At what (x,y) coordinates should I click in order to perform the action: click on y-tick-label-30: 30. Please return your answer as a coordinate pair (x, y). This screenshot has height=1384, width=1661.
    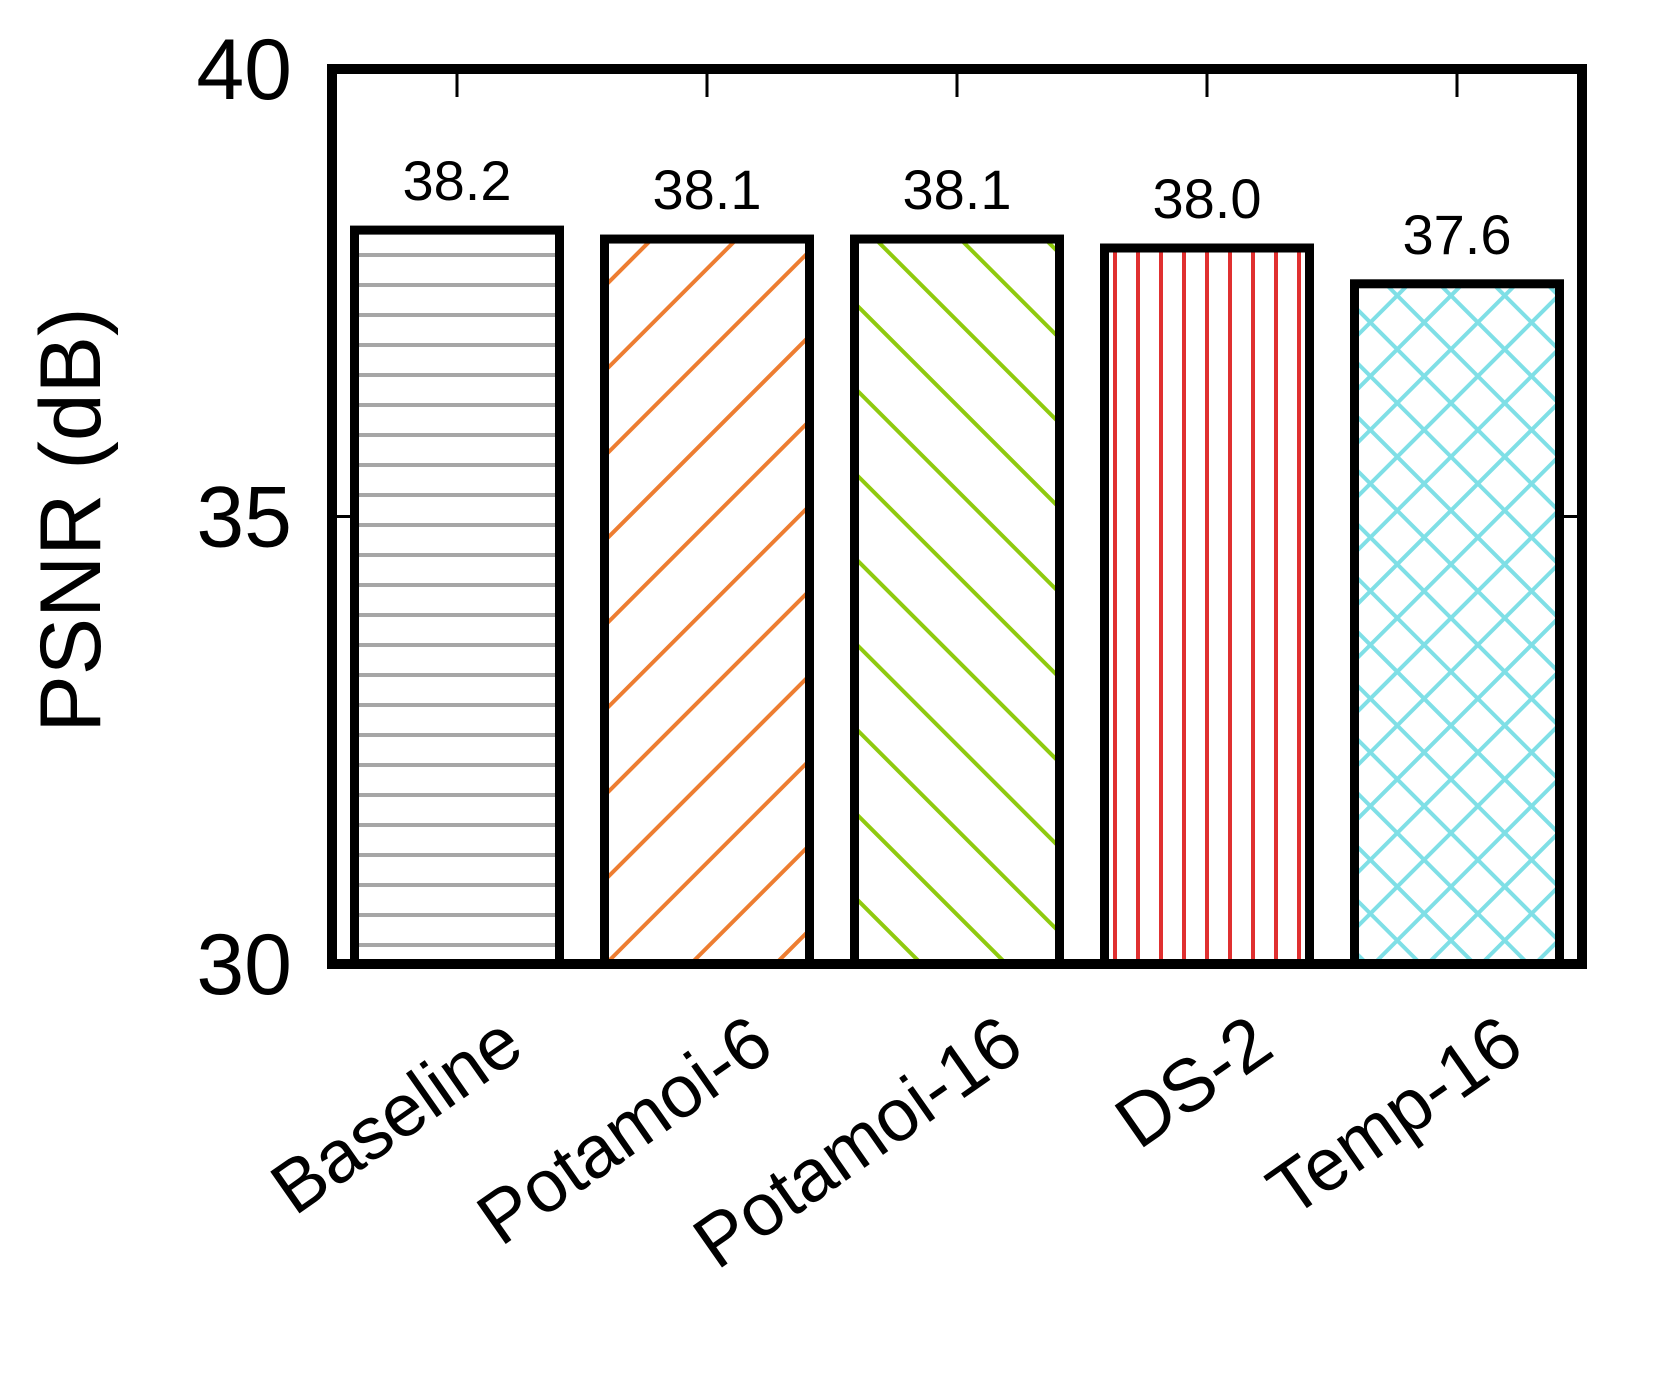
    Looking at the image, I should click on (244, 965).